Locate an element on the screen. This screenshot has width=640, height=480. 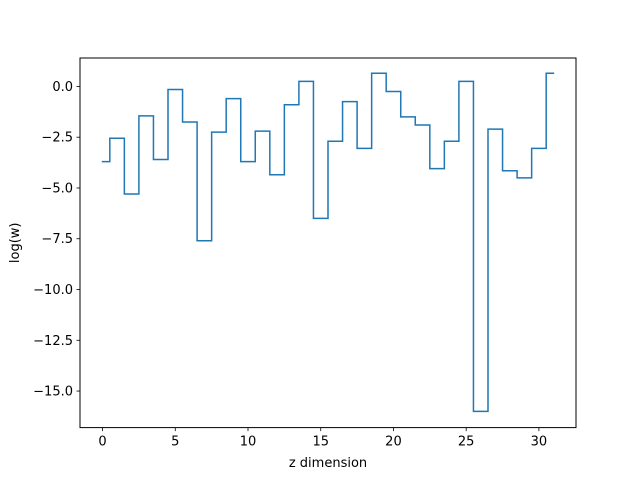
y-tick-label: −12.5 is located at coordinates (53, 341).